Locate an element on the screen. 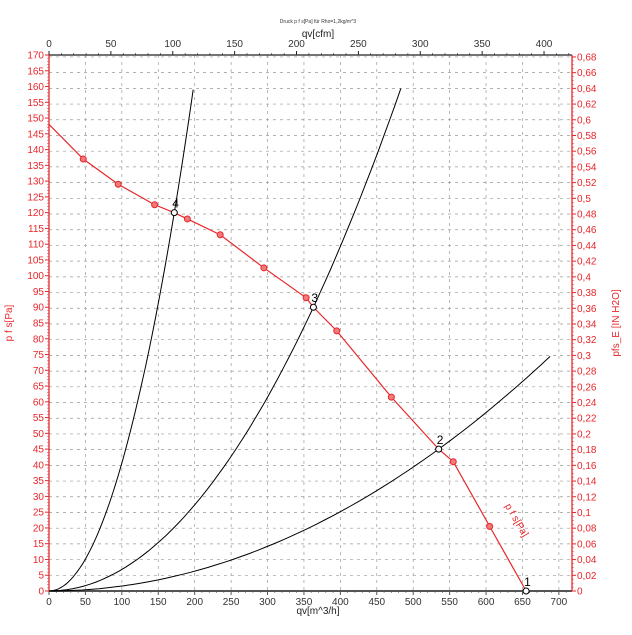 Image resolution: width=632 pixels, height=635 pixels. y2-tick-label: 0,02 is located at coordinates (587, 576).